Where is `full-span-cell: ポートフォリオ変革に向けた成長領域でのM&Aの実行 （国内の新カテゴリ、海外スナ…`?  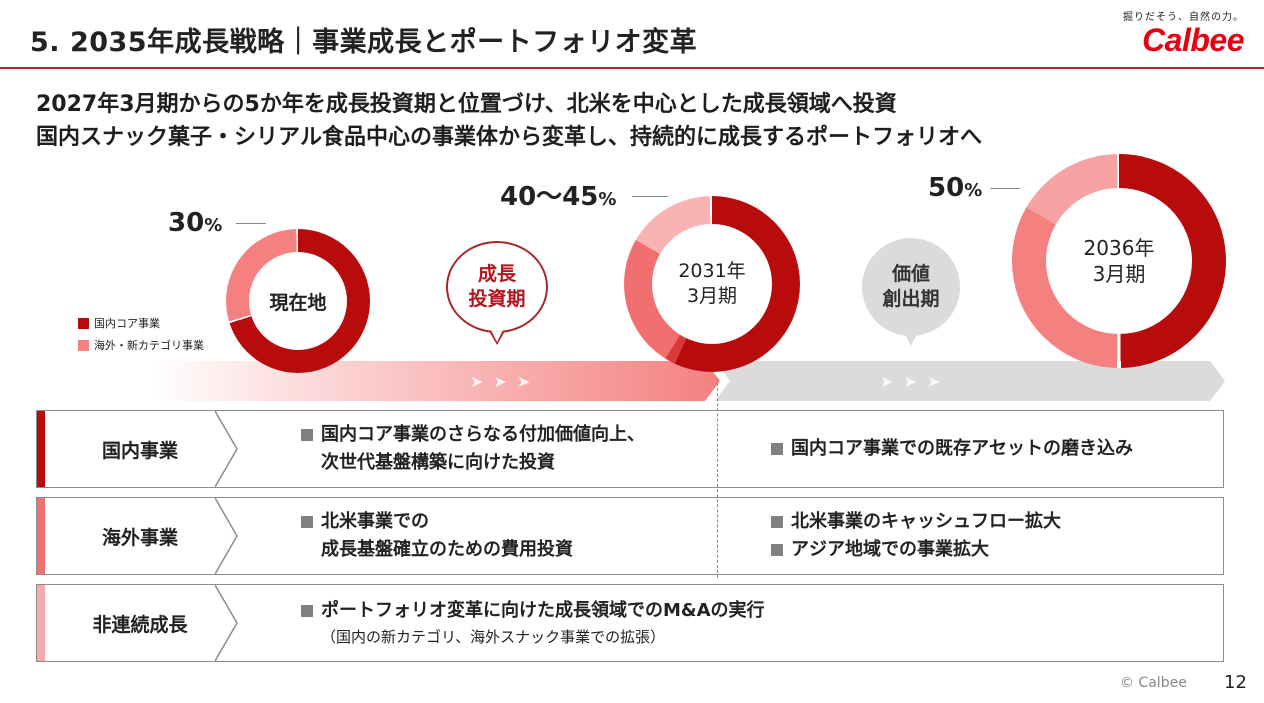
full-span-cell: ポートフォリオ変革に向けた成長領域でのM&Aの実行 （国内の新カテゴリ、海外スナ… is located at coordinates (533, 623).